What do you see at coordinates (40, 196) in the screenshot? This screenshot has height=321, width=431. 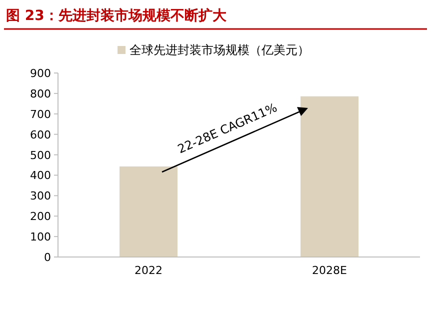 I see `y-tick-label: 300` at bounding box center [40, 196].